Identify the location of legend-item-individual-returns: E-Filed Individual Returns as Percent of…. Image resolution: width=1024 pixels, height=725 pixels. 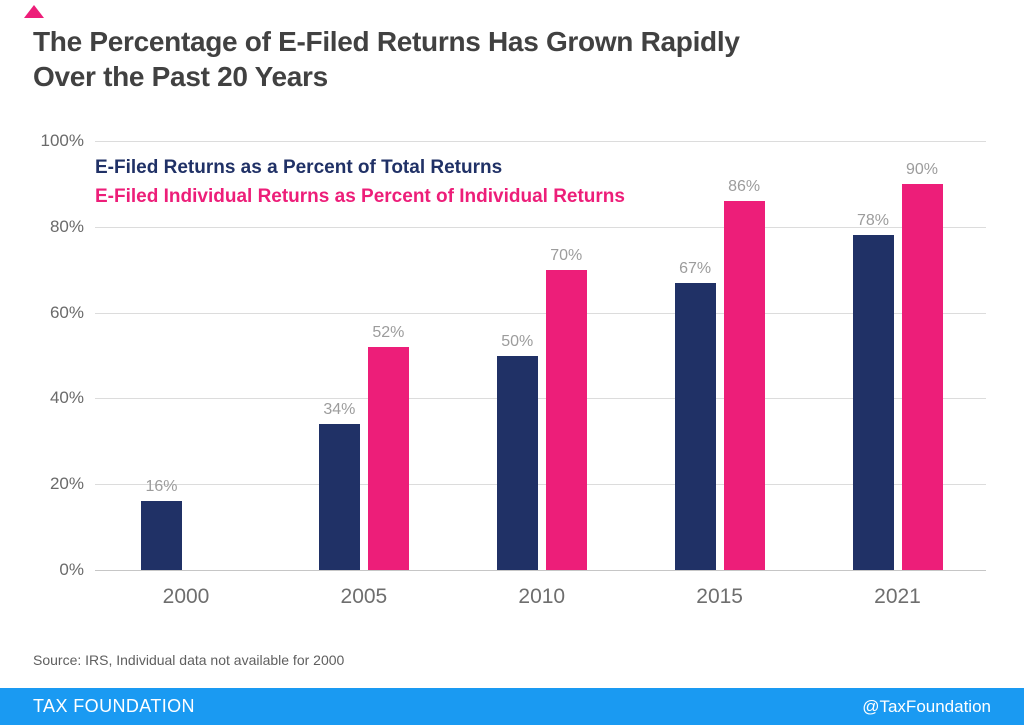
(360, 196).